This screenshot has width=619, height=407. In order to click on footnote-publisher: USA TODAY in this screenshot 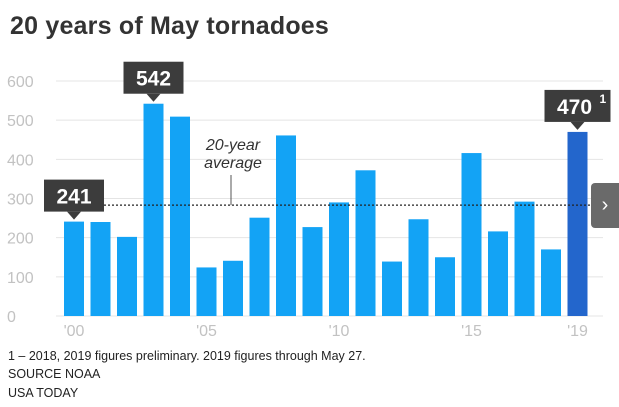, I will do `click(43, 393)`.